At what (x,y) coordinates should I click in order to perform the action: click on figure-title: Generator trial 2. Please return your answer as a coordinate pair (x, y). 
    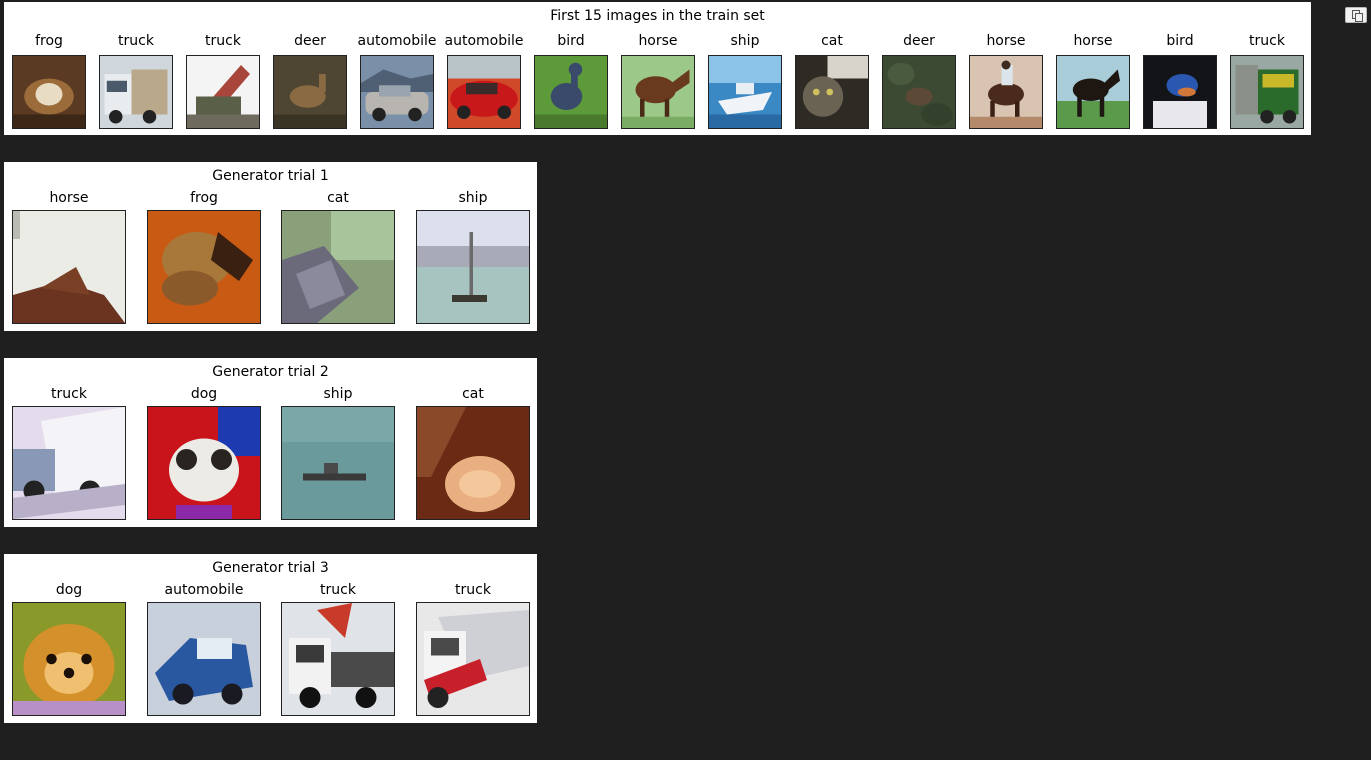
    Looking at the image, I should click on (270, 372).